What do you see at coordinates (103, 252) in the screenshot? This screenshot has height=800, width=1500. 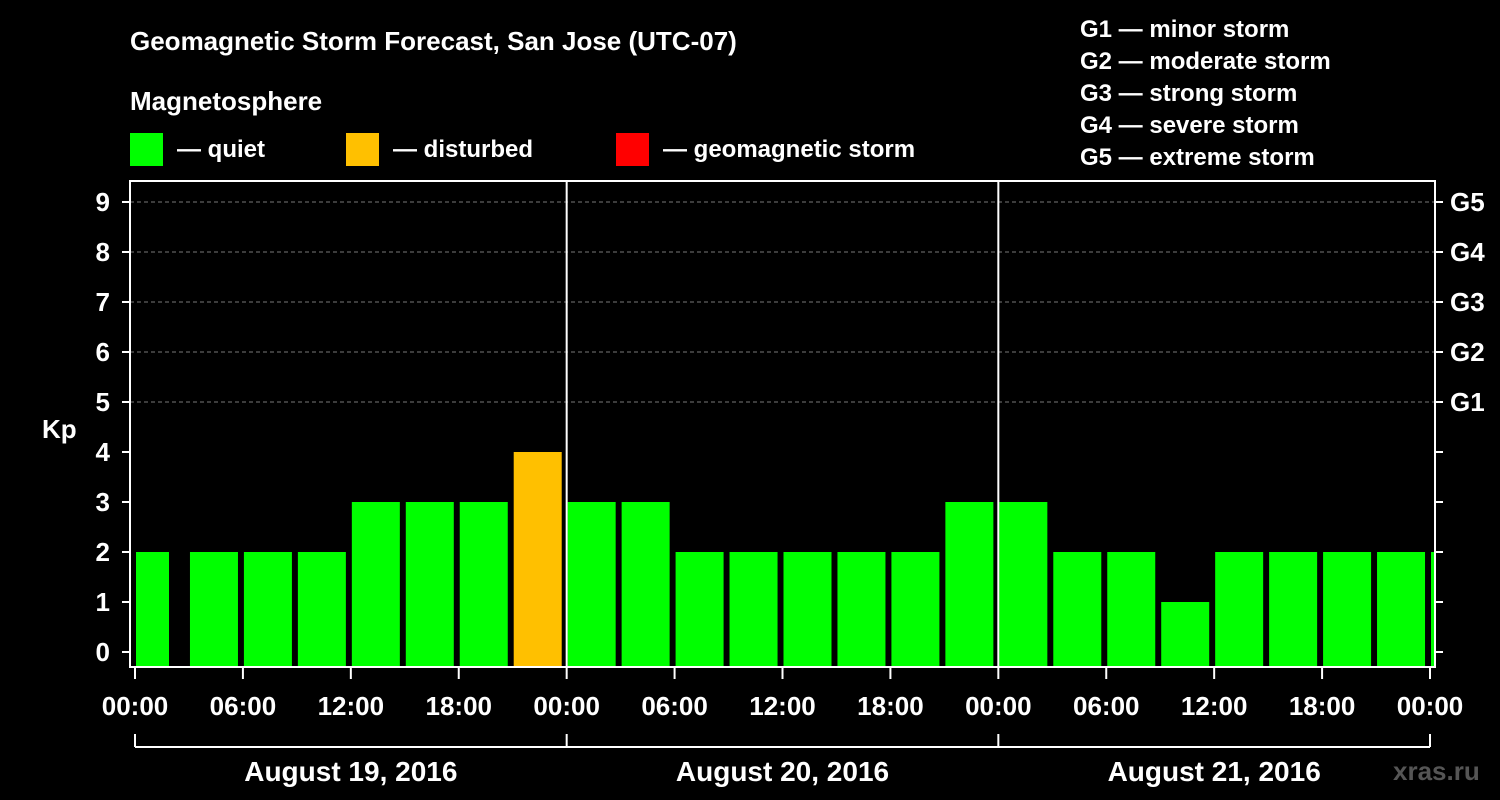 I see `y-tick-label: 8` at bounding box center [103, 252].